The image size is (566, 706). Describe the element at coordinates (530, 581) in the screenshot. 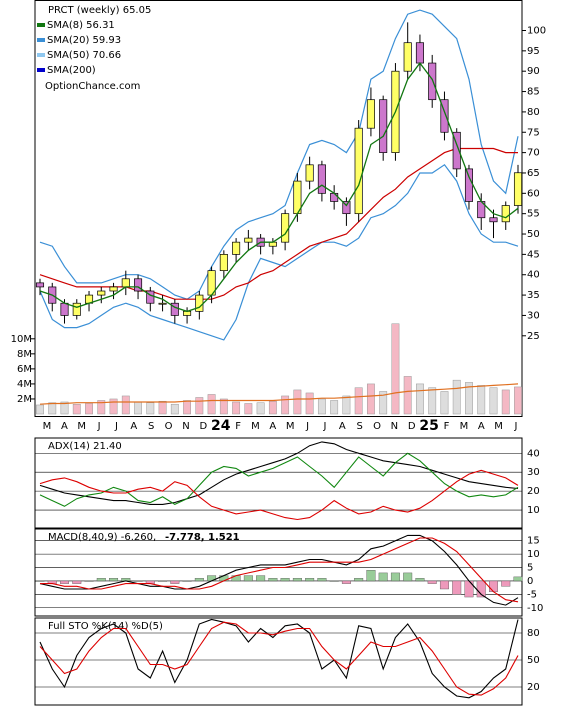

I see `y-tick-label: 0` at that location.